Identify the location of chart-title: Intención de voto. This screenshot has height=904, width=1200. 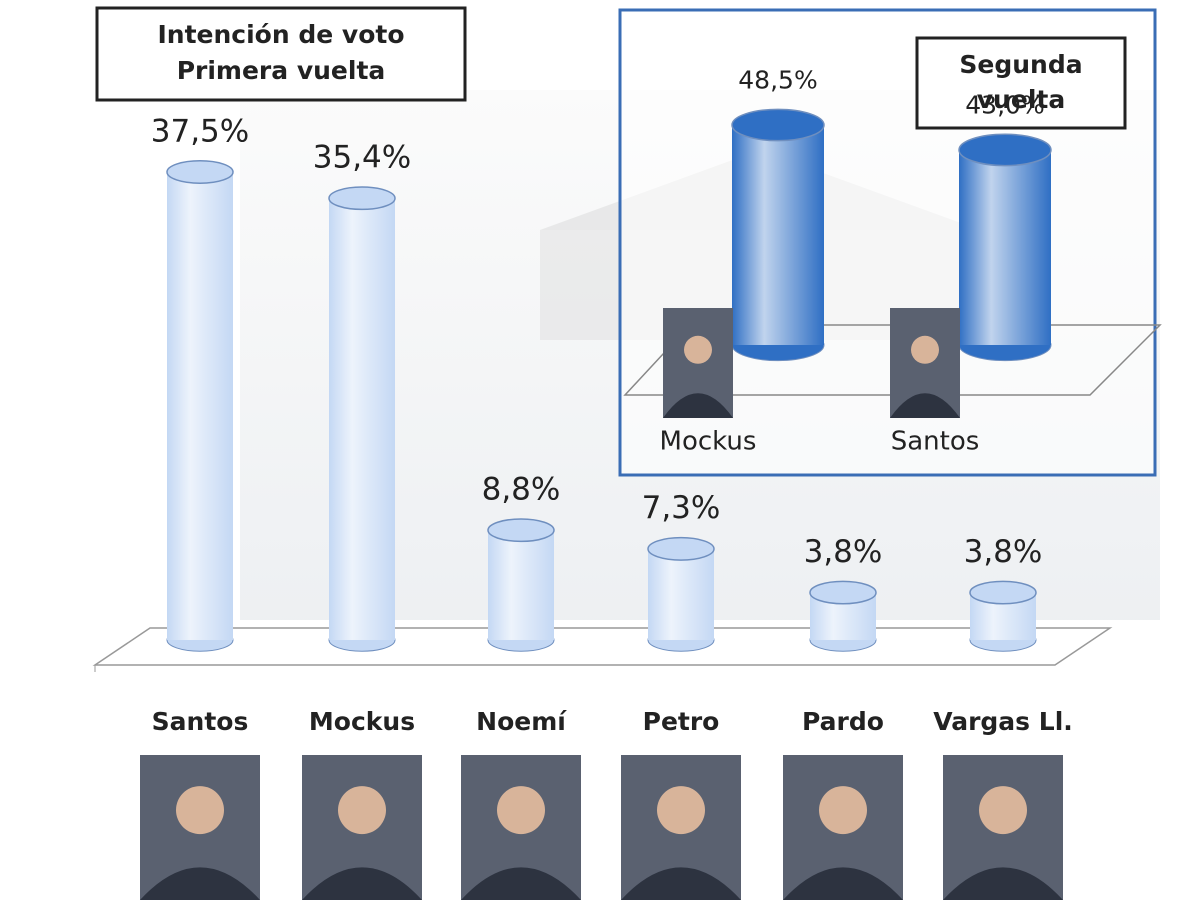
(280, 34).